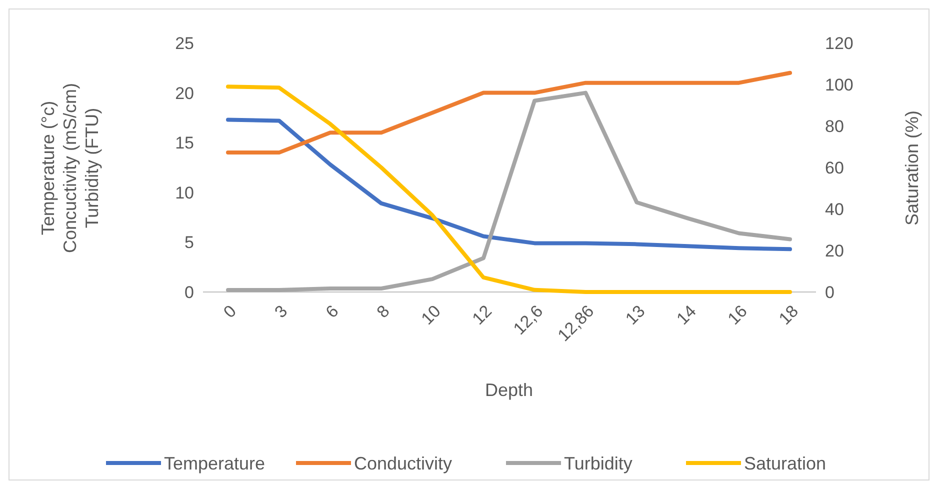 The image size is (938, 489). I want to click on x-tick-label: 10, so click(431, 315).